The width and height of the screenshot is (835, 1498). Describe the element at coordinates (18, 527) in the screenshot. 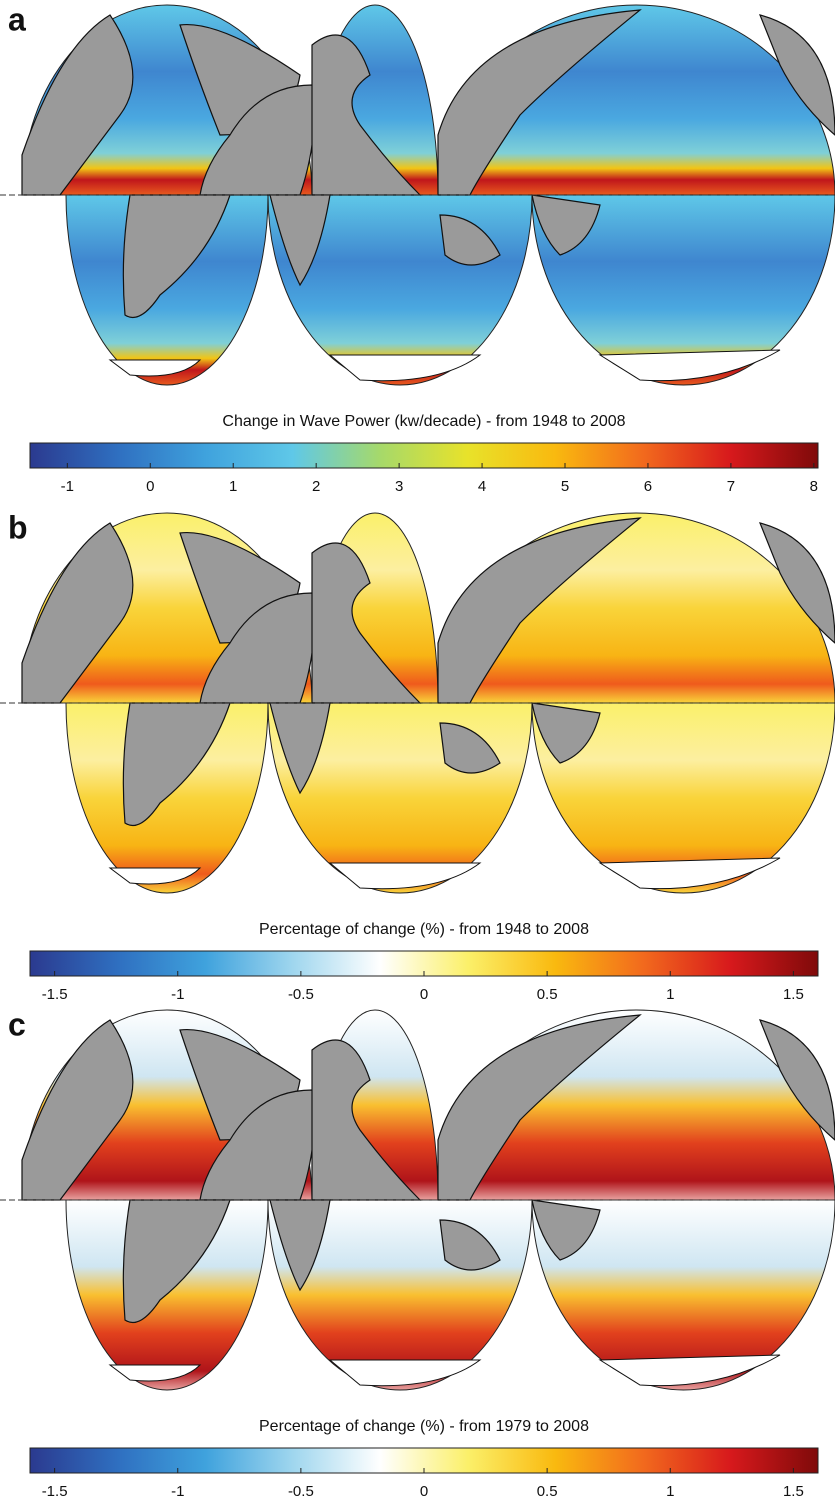

I see `panel-label: b` at that location.